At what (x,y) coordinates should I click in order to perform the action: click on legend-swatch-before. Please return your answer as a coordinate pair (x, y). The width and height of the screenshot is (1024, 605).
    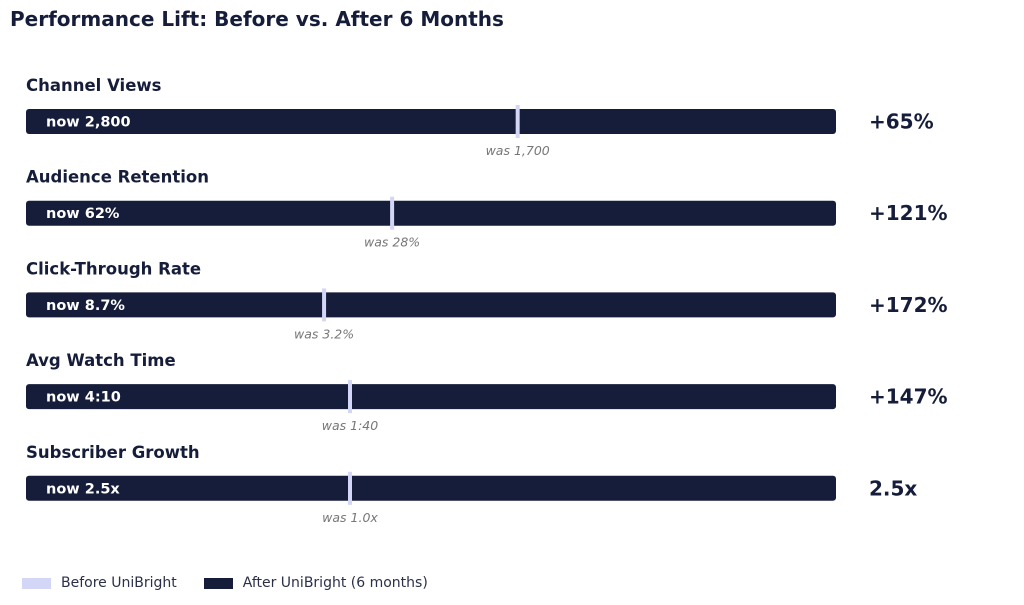
    Looking at the image, I should click on (36, 583).